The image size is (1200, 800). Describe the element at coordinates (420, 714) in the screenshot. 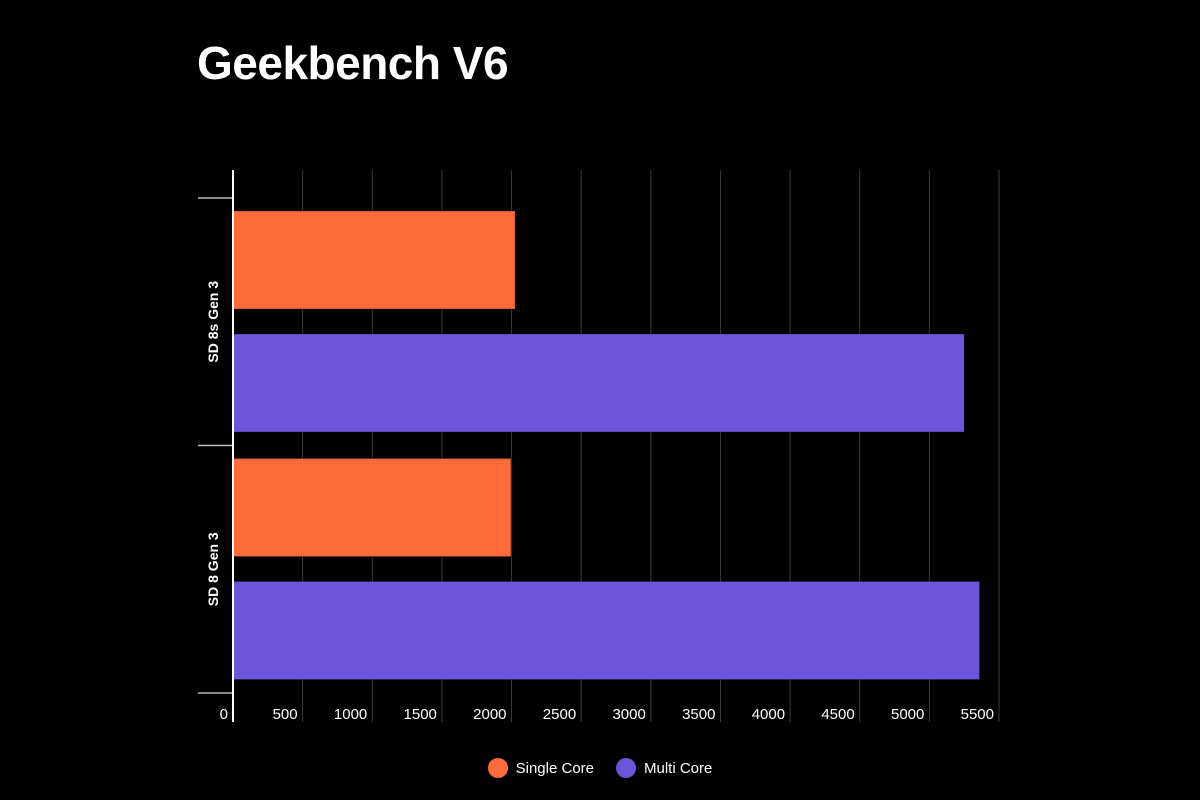

I see `x-tick-label: 1500` at that location.